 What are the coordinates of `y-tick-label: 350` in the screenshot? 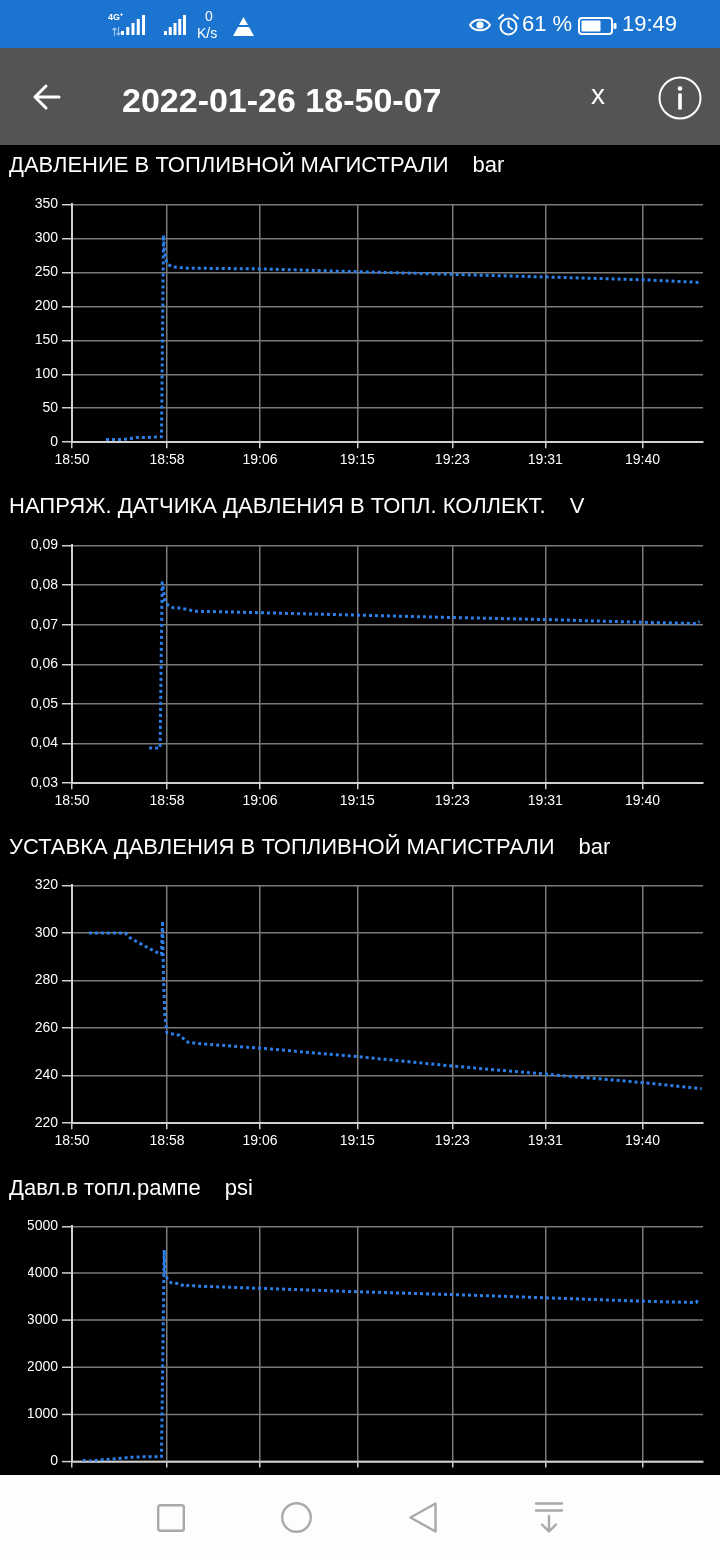 It's located at (46, 203).